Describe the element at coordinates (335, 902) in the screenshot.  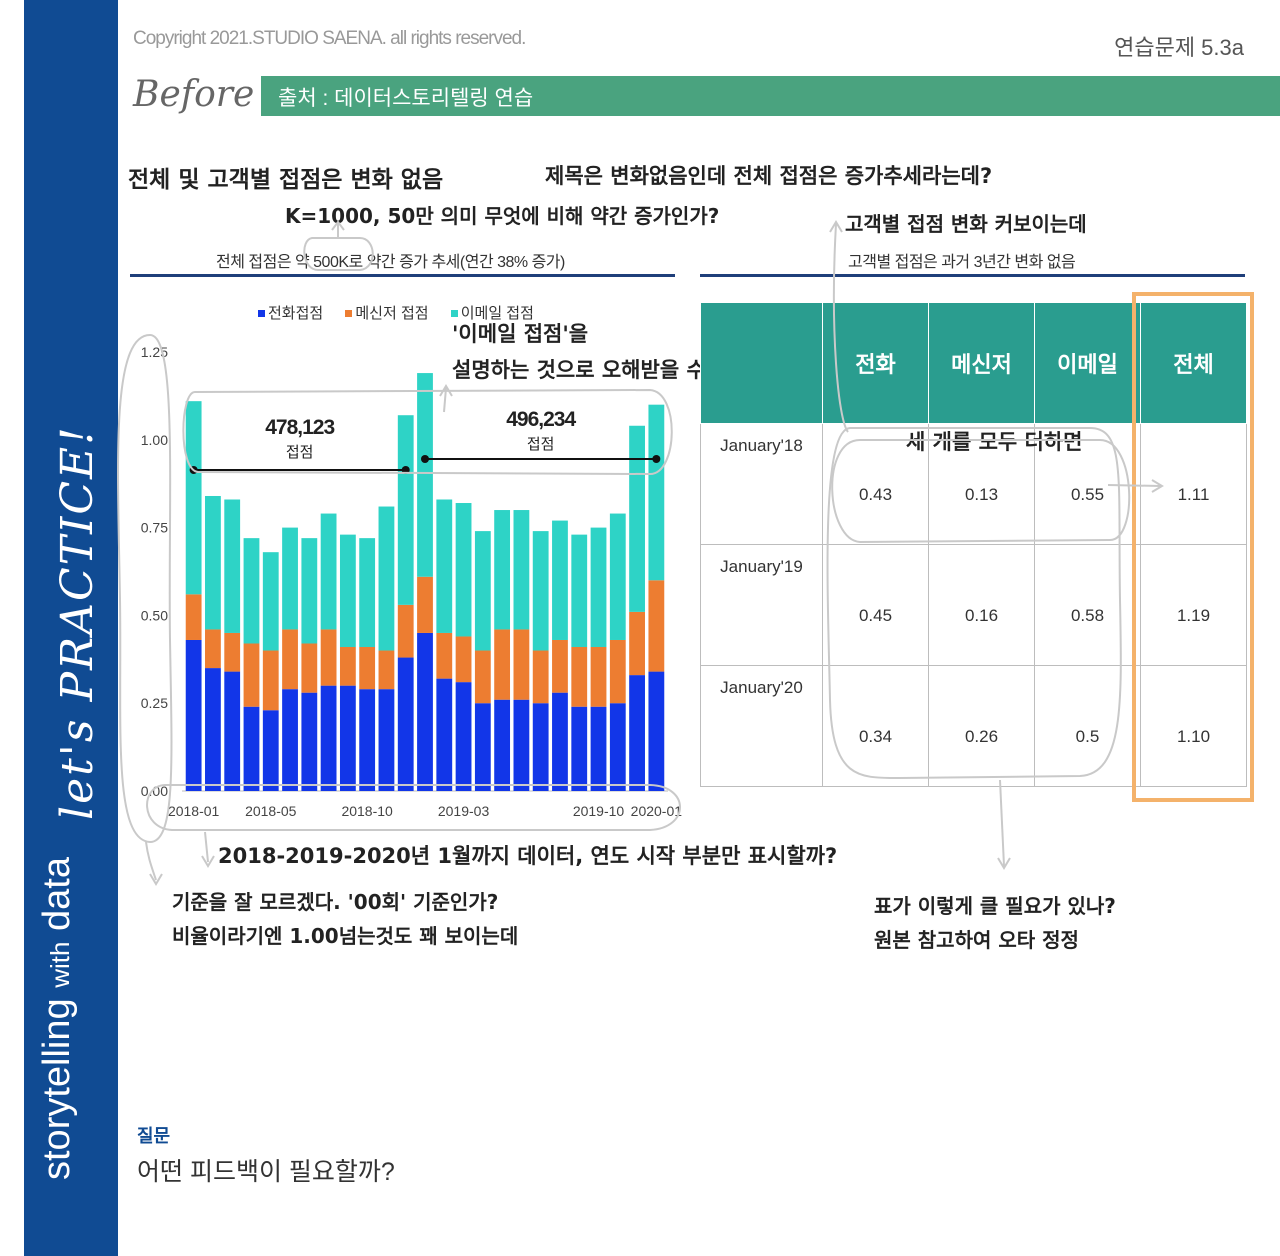
I see `annotation-y-axis-line1: 기준을 잘 모르겠다. '00회' 기준인가?` at that location.